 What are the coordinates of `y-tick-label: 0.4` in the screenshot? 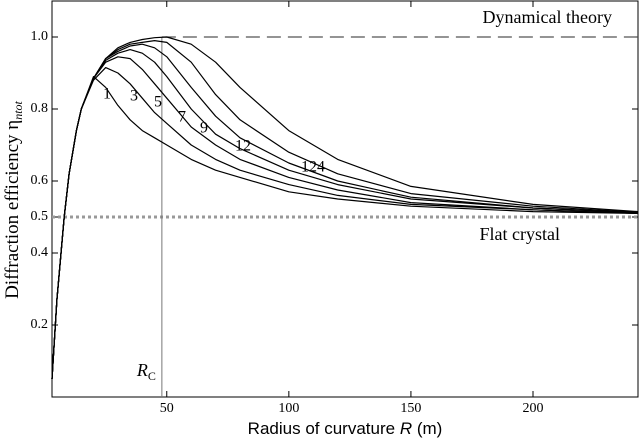 It's located at (40, 252).